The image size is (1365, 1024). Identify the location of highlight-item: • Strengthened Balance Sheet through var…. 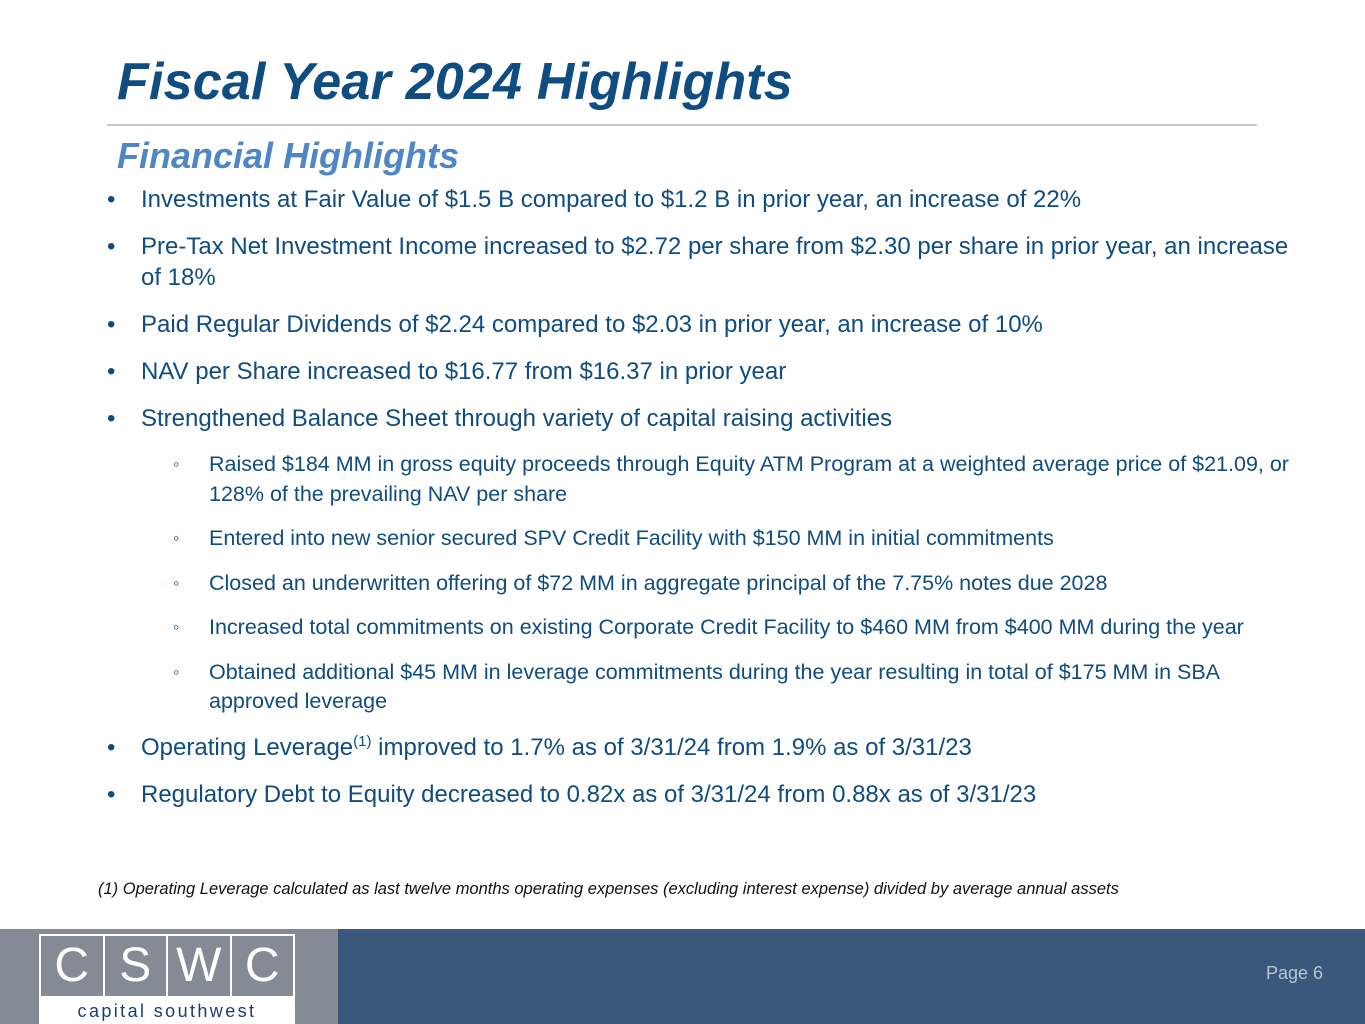
(702, 418).